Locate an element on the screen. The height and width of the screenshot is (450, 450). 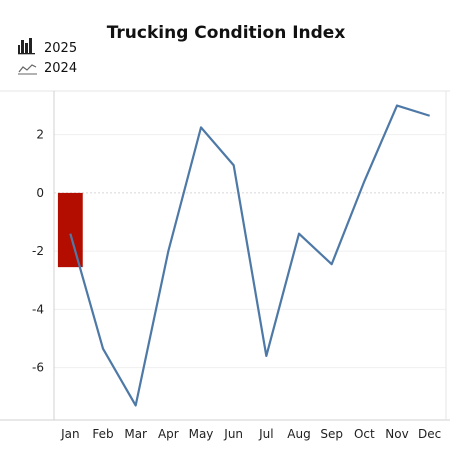
bar-chart-icon is located at coordinates (26, 46).